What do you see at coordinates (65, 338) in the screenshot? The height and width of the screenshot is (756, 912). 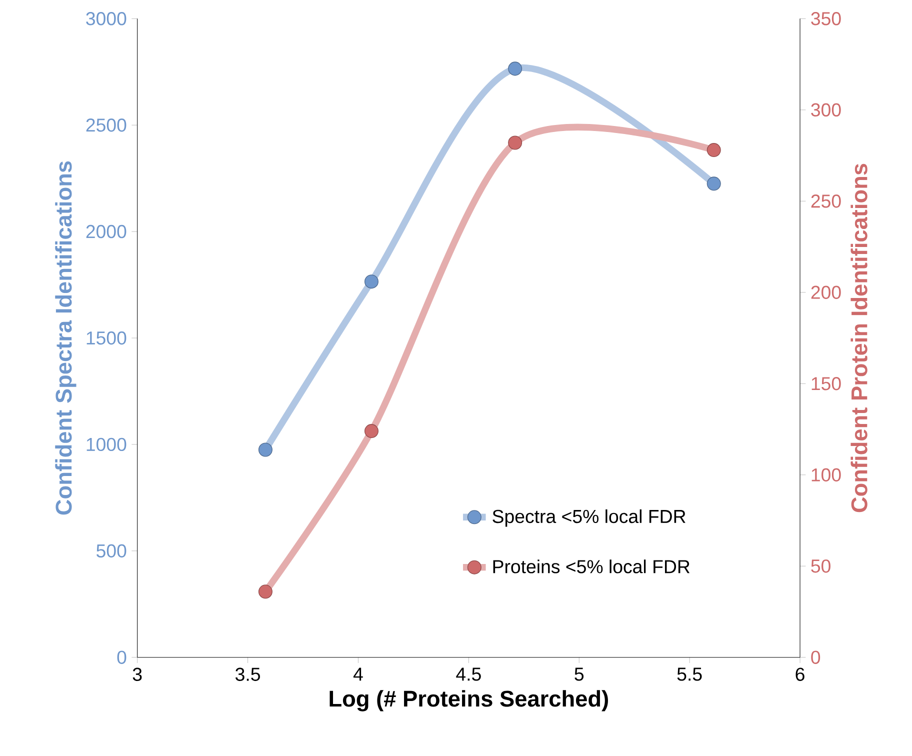 I see `y-axis-title: Confident Spectra Identifications` at bounding box center [65, 338].